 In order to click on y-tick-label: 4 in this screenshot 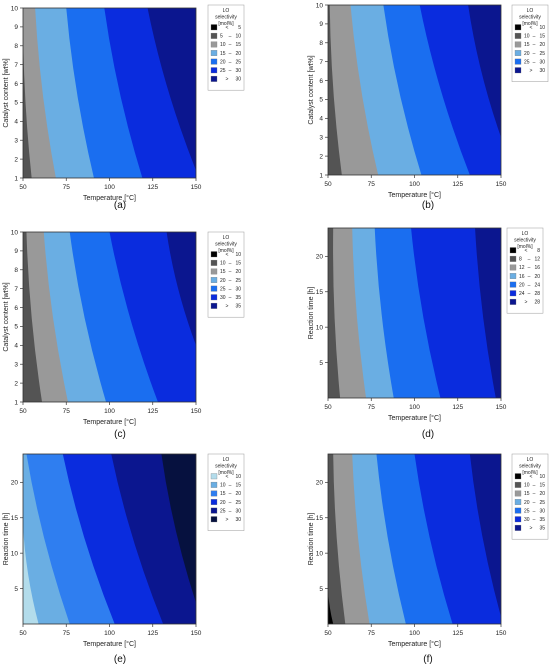, I will do `click(321, 119)`.